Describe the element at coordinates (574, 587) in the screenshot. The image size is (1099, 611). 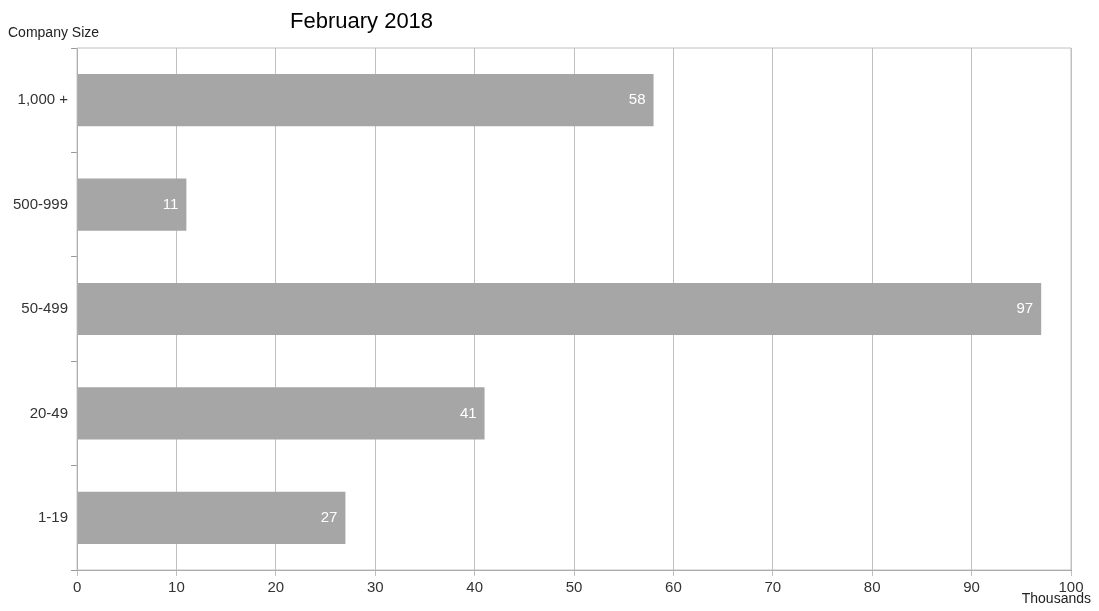
I see `x-tick-label: 50` at that location.